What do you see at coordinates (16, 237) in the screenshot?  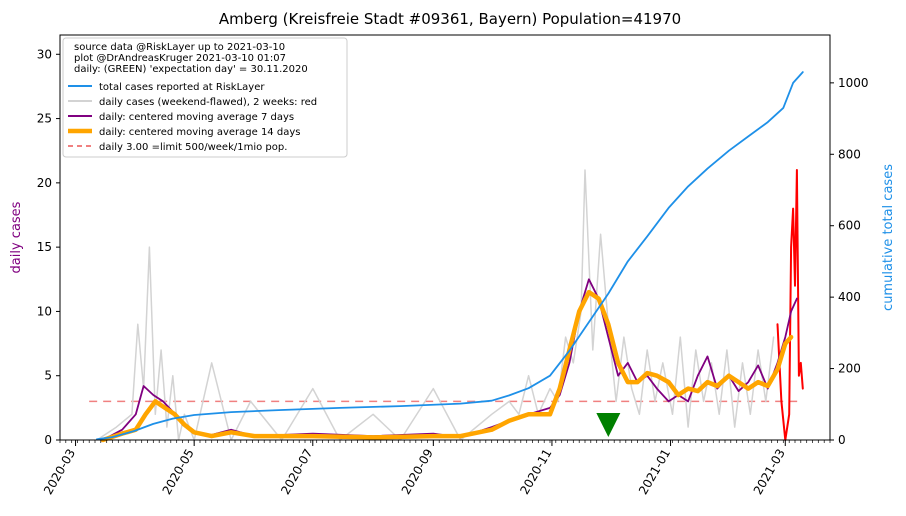 I see `y-axis-left-label: daily cases` at bounding box center [16, 237].